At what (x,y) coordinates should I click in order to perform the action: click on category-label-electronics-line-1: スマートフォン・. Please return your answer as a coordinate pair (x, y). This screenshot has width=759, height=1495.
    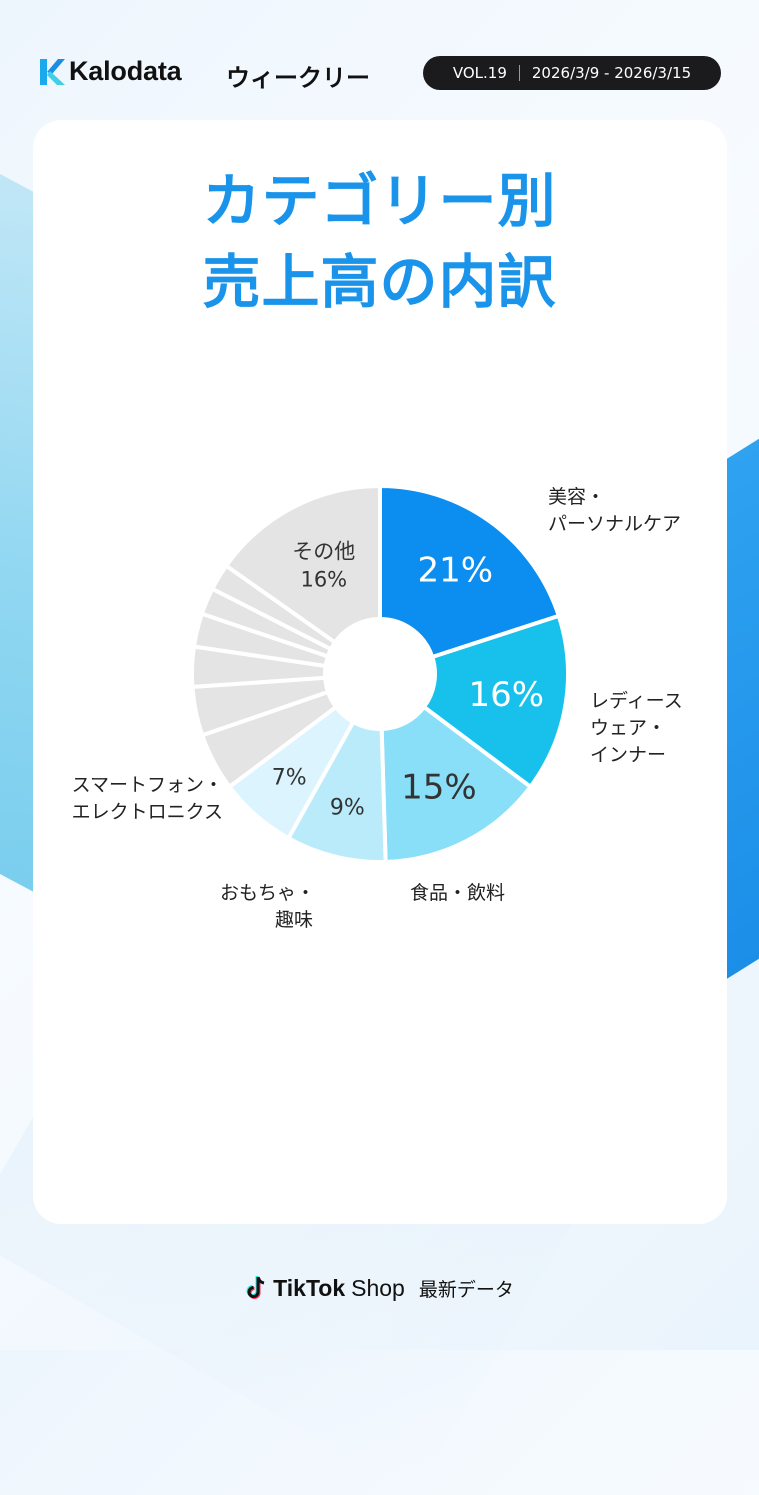
    Looking at the image, I should click on (147, 785).